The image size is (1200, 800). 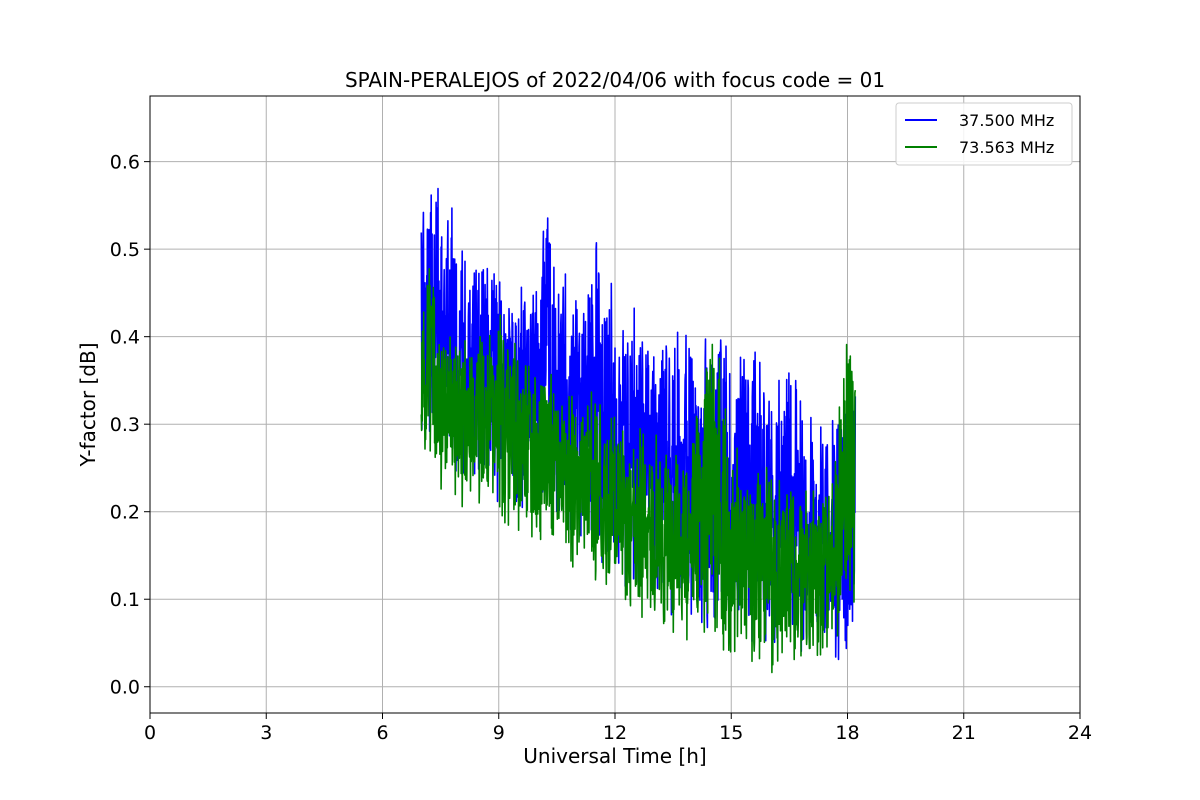 What do you see at coordinates (847, 733) in the screenshot?
I see `x-tick-label: 18` at bounding box center [847, 733].